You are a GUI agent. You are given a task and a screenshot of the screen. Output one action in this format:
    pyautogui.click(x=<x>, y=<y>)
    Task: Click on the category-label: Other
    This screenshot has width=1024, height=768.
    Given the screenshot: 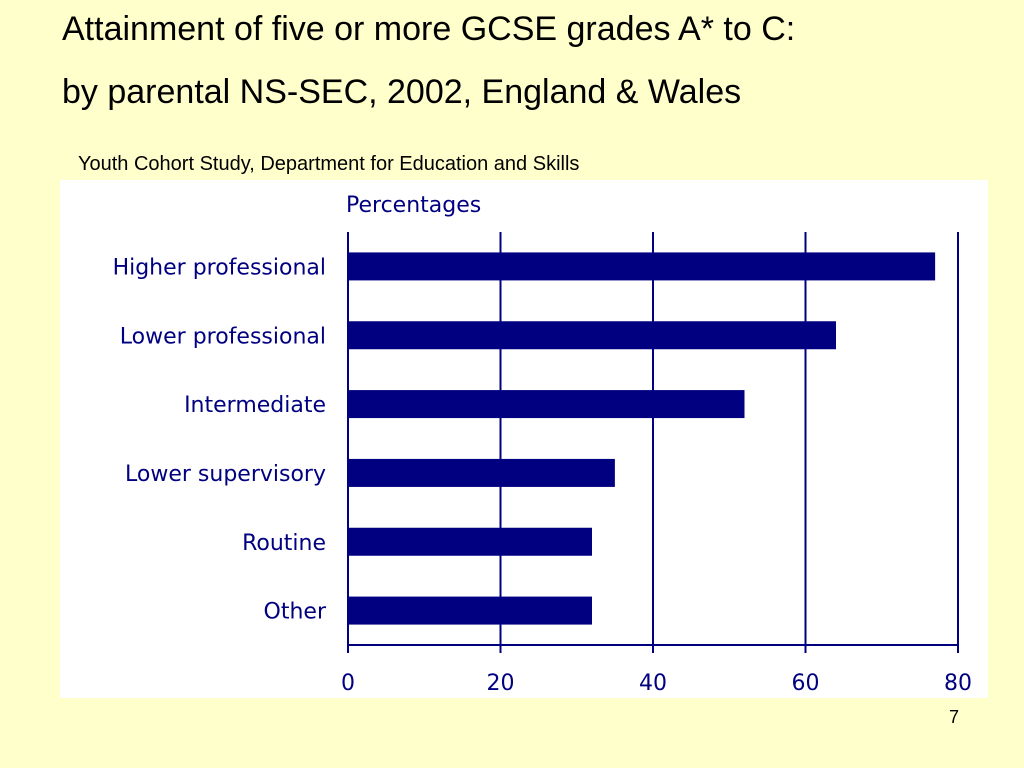 What is the action you would take?
    pyautogui.click(x=295, y=612)
    